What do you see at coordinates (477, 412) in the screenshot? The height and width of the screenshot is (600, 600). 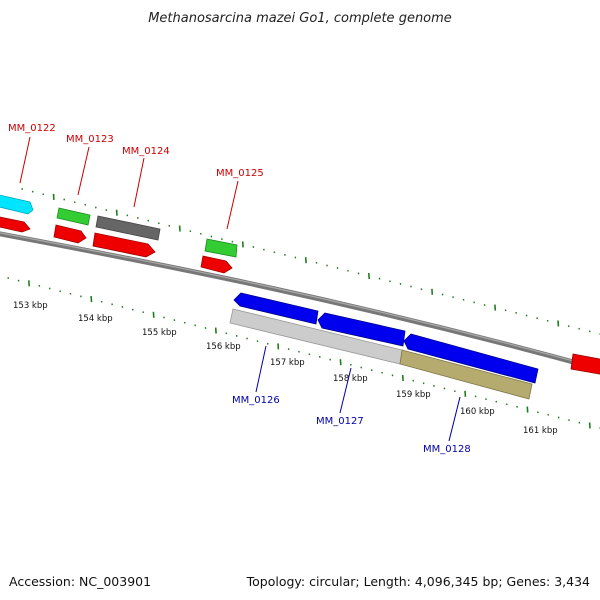 I see `tick-label: 160 kbp` at bounding box center [477, 412].